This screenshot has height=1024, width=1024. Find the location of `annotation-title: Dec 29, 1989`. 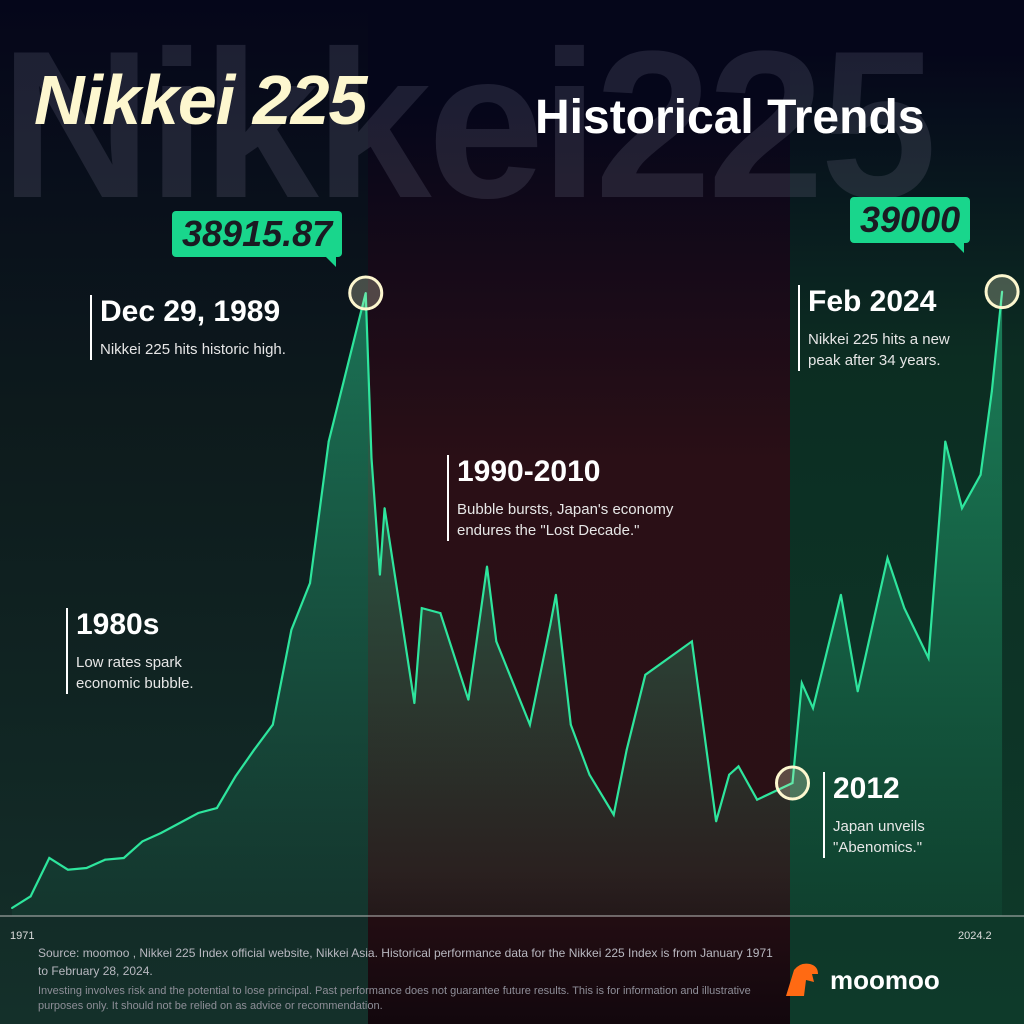

annotation-title: Dec 29, 1989 is located at coordinates (190, 311).